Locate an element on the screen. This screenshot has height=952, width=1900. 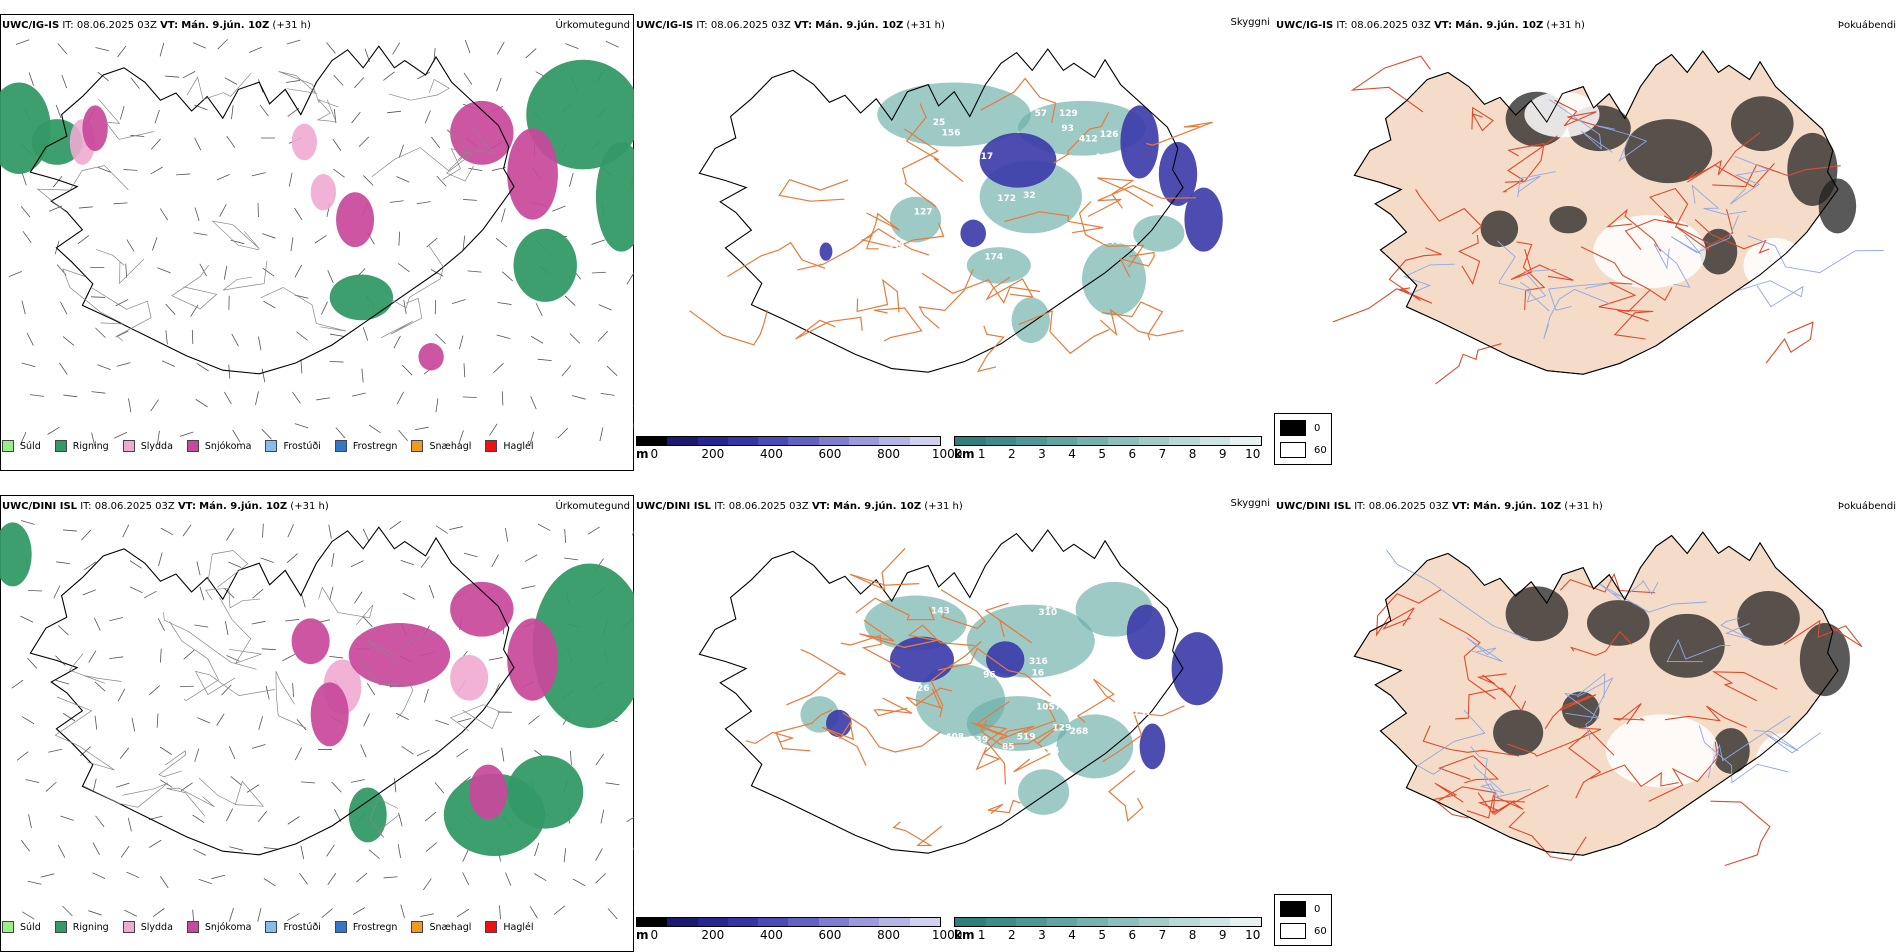
precip-legend-item: Slydda is located at coordinates (148, 927).